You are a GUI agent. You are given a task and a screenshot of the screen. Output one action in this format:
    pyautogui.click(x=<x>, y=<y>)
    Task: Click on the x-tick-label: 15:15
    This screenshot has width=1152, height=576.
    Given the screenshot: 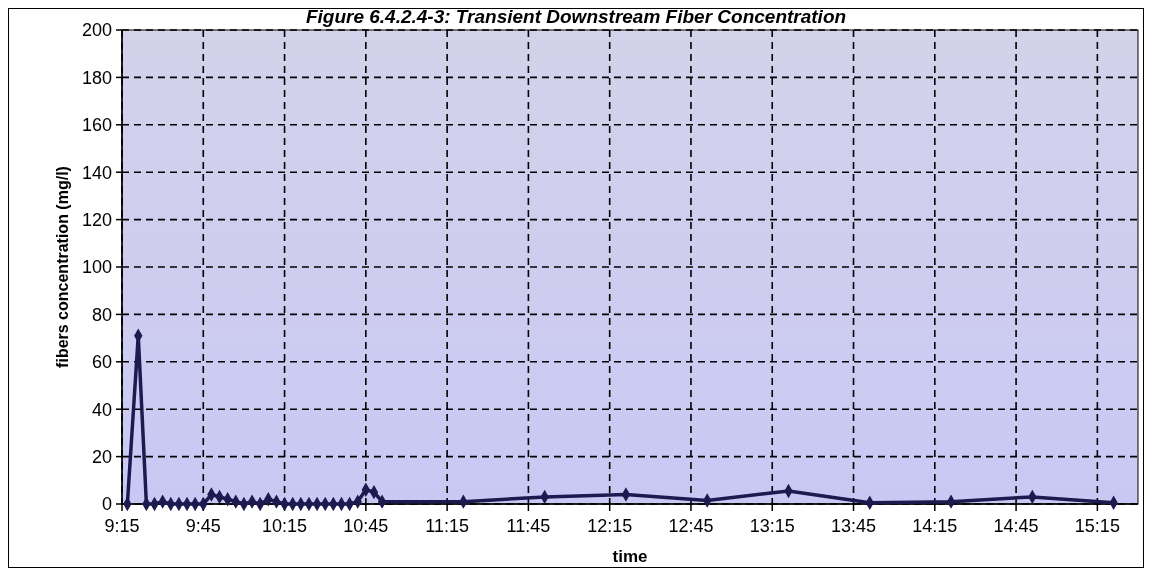 What is the action you would take?
    pyautogui.click(x=1097, y=526)
    